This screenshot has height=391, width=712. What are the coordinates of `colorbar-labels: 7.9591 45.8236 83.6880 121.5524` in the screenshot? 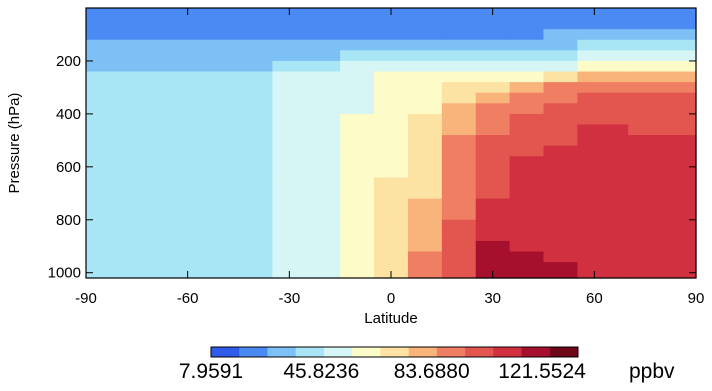 It's located at (382, 371).